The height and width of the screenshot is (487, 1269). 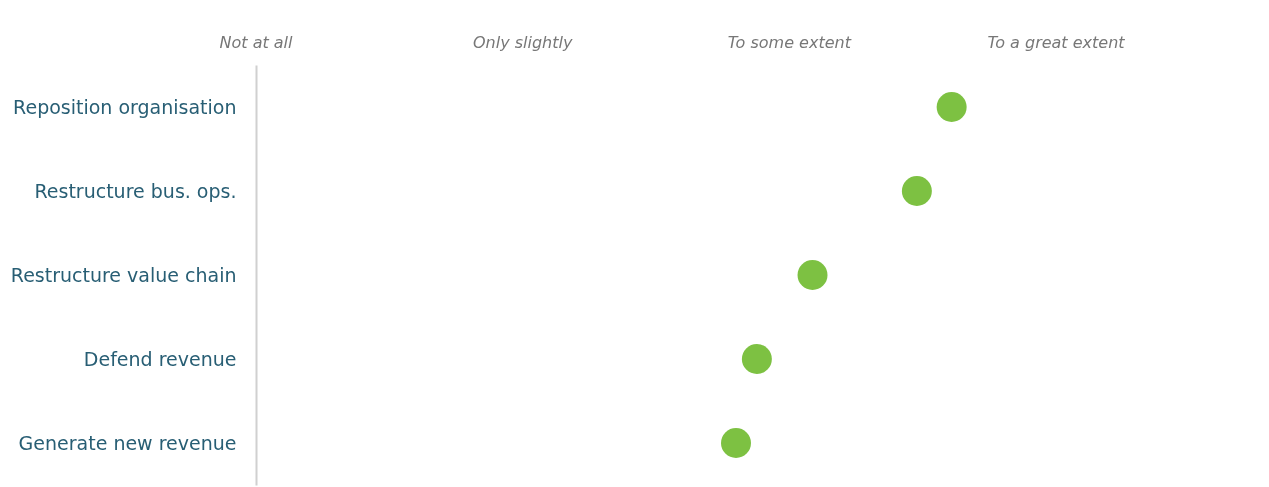 I want to click on y-tick-label: Defend revenue, so click(x=160, y=358).